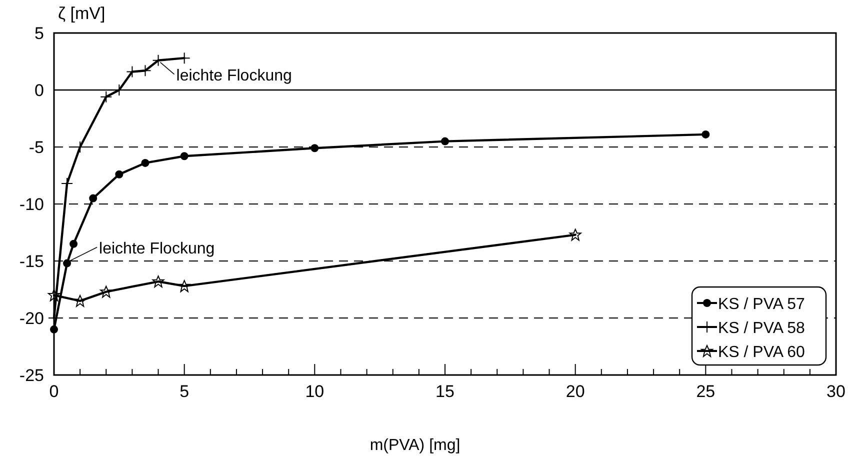  Describe the element at coordinates (185, 391) in the screenshot. I see `x-tick-label: 5` at that location.